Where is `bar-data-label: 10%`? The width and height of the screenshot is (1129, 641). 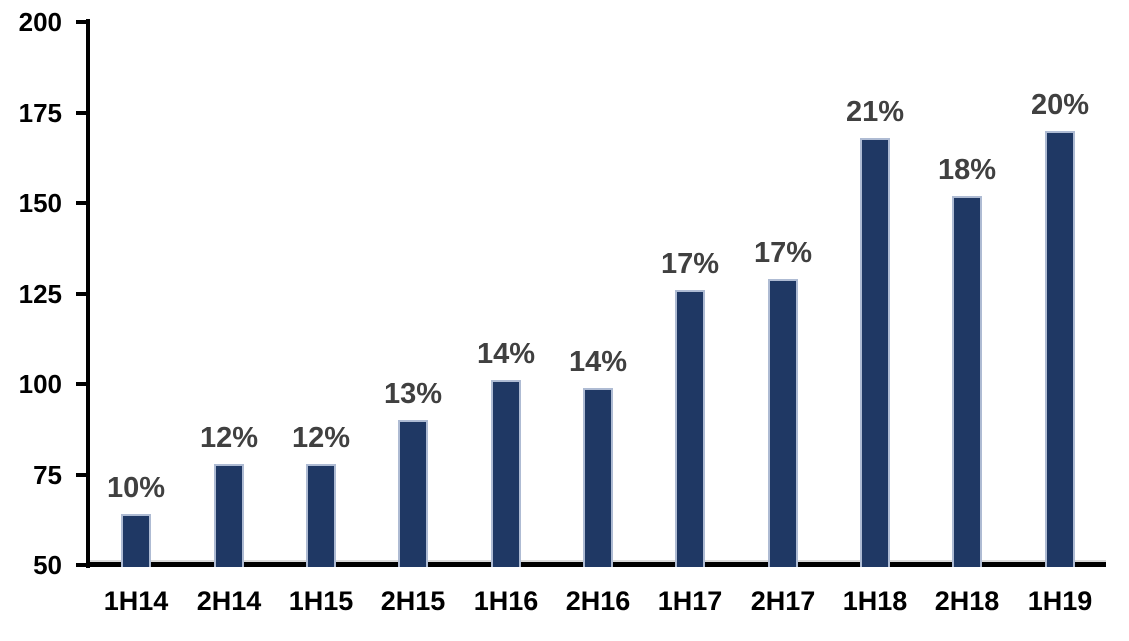
bar-data-label: 10% is located at coordinates (136, 488).